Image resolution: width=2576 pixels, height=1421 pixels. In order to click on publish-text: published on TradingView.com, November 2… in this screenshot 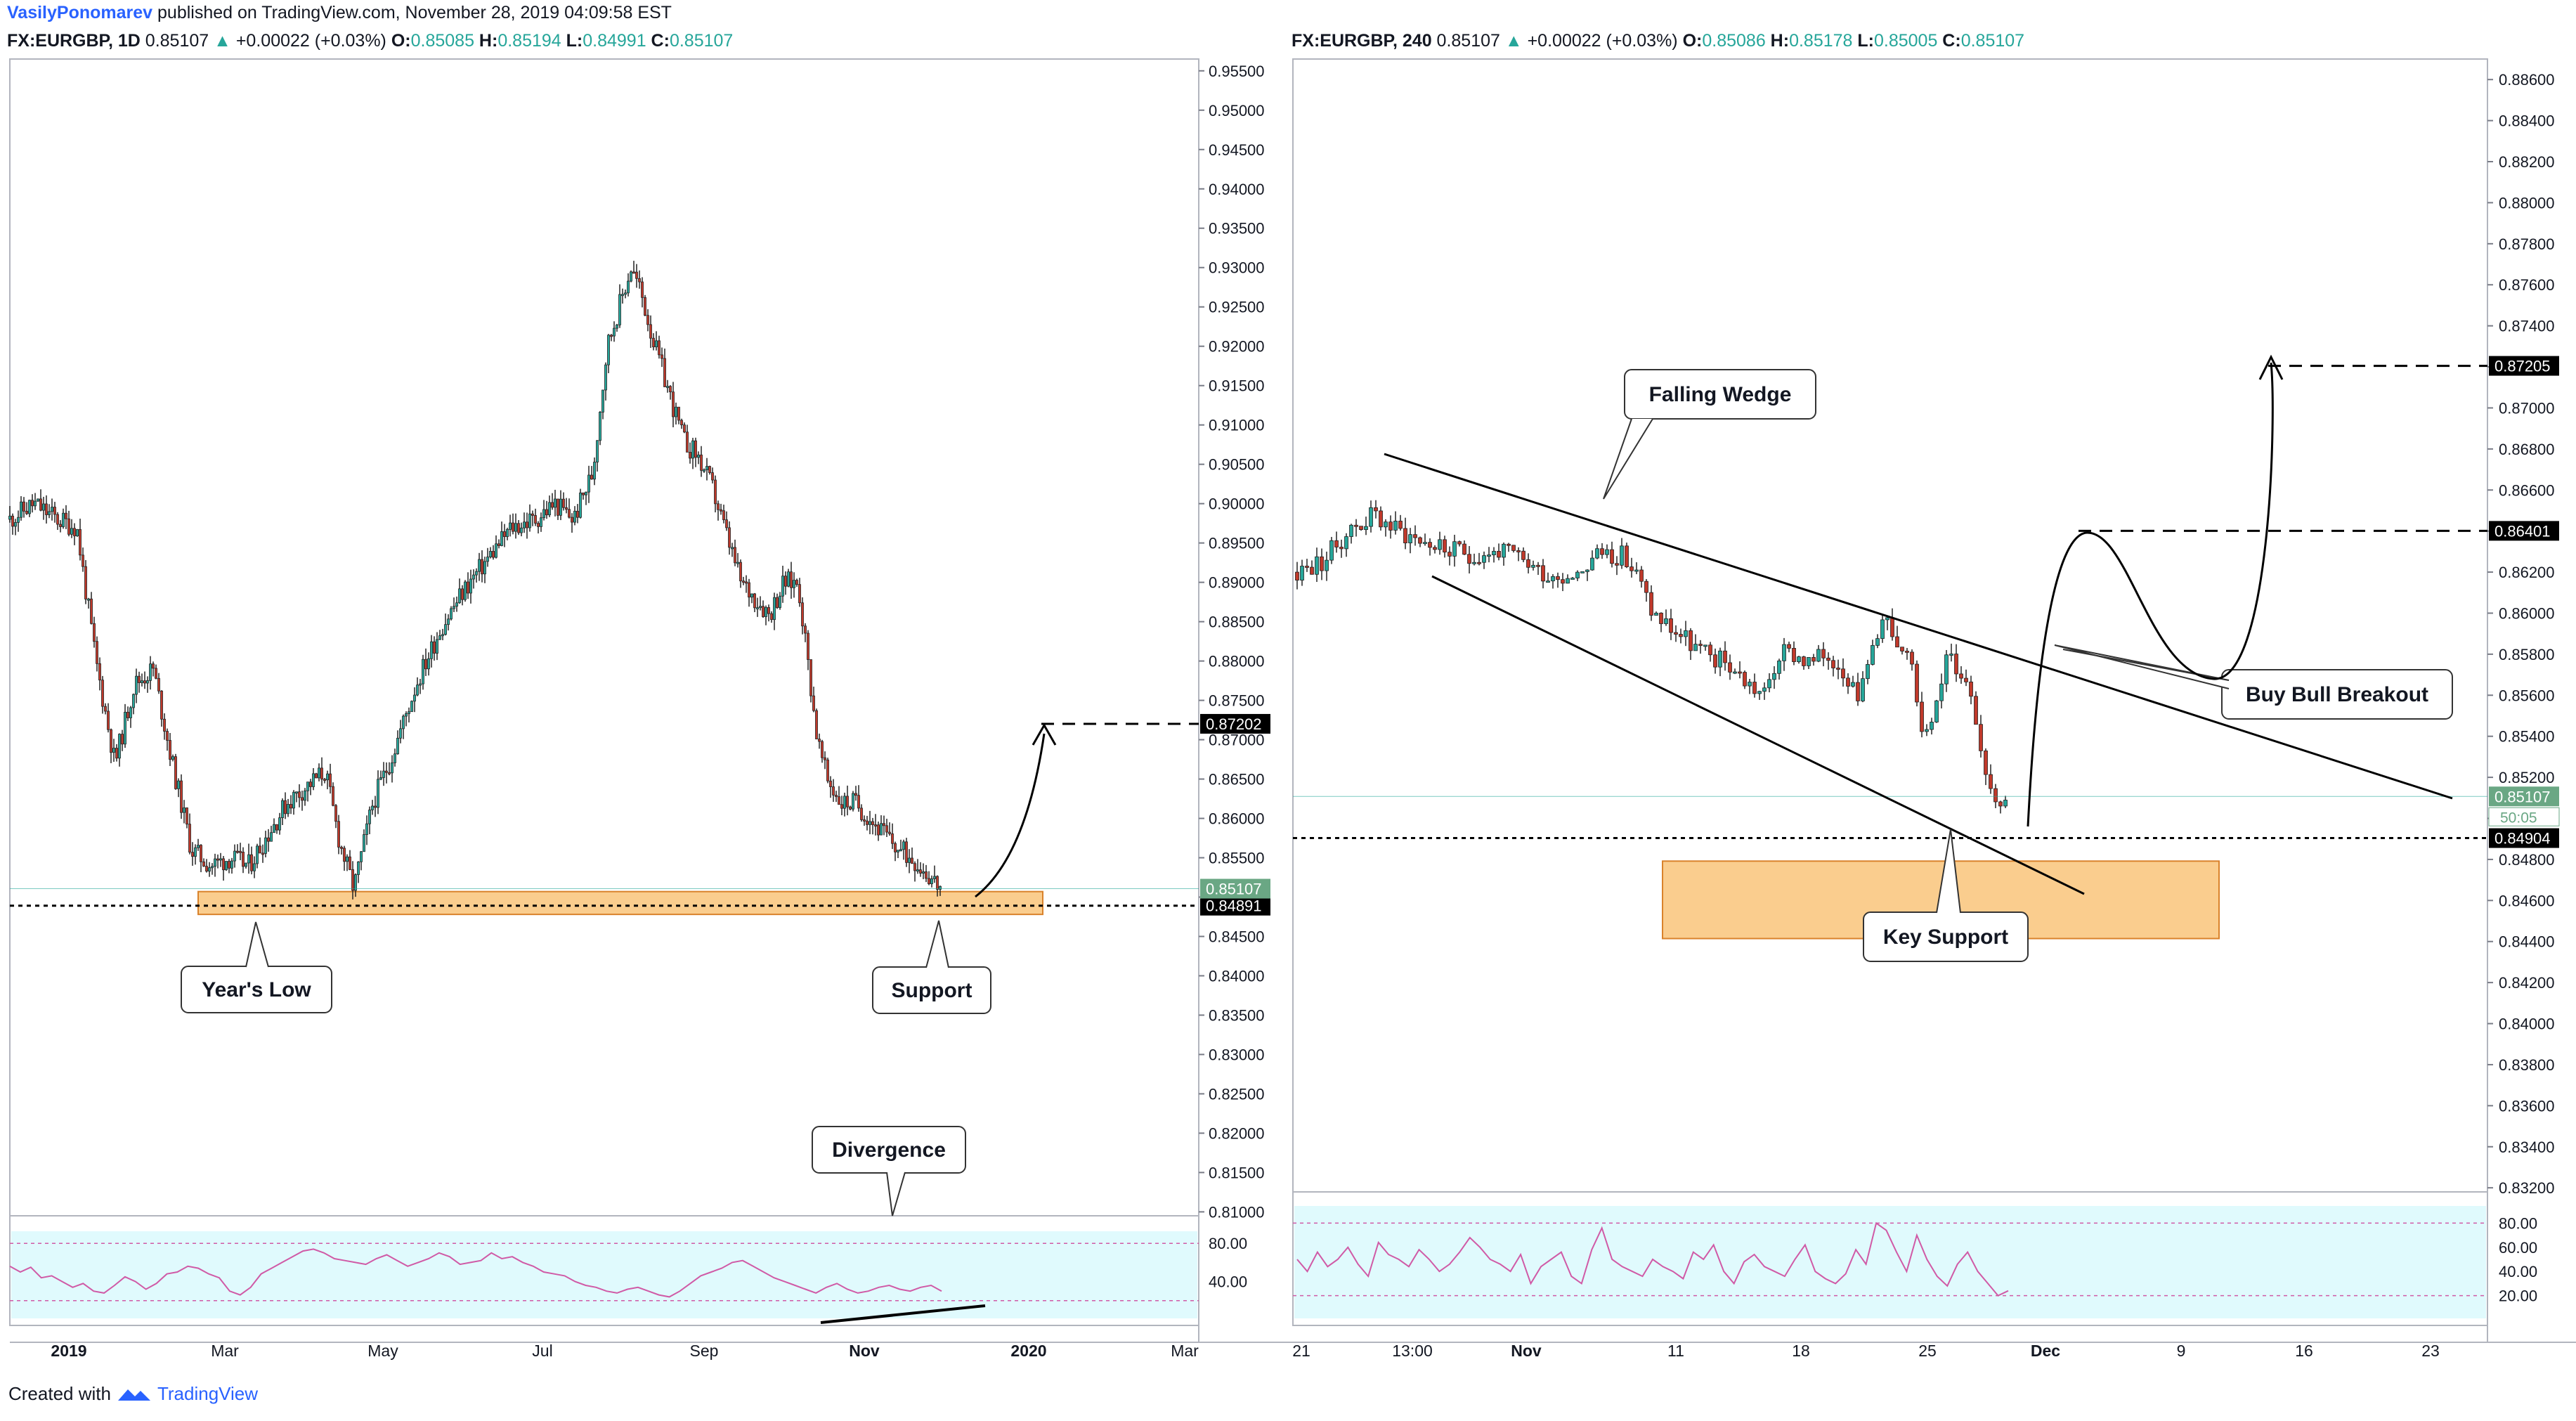, I will do `click(412, 13)`.